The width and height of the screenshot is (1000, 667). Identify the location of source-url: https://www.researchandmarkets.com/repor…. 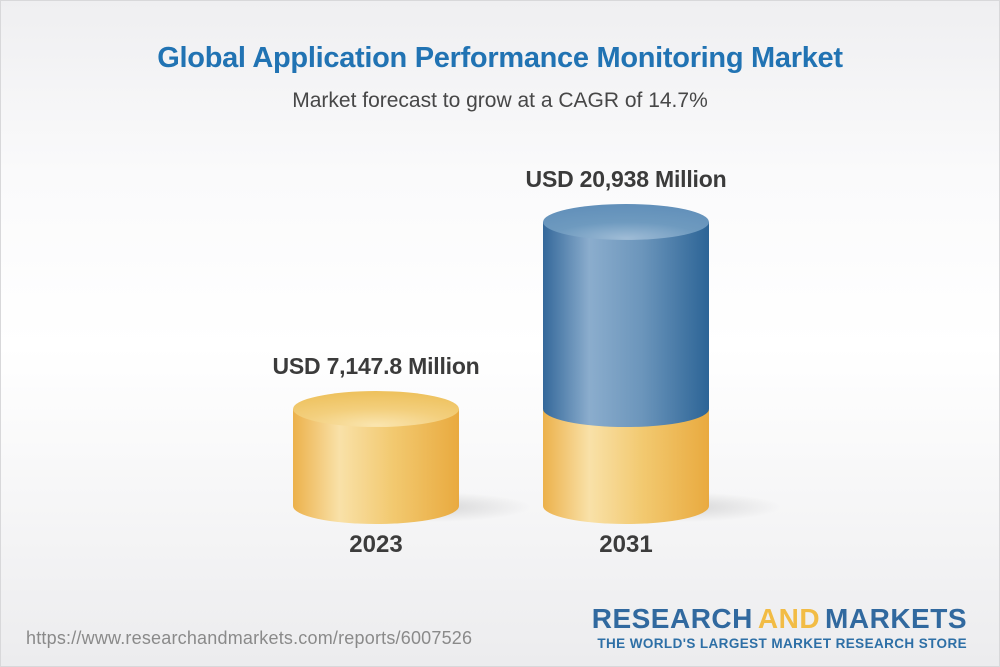
(249, 638).